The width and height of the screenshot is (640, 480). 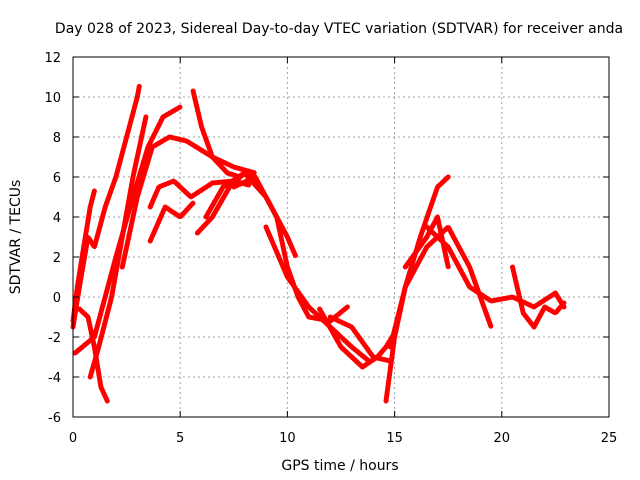 I want to click on y-tick-label: 10, so click(x=52, y=98).